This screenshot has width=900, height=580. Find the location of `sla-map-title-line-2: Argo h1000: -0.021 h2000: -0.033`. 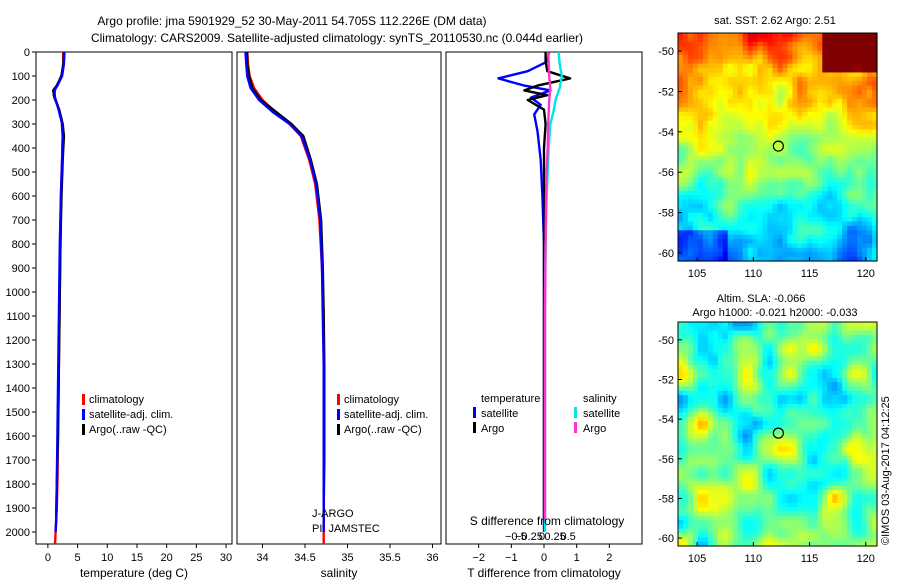

sla-map-title-line-2: Argo h1000: -0.021 h2000: -0.033 is located at coordinates (774, 313).